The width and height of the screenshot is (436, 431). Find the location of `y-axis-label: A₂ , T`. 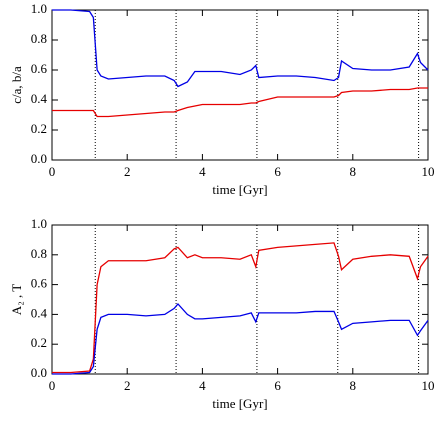

y-axis-label: A₂ , T is located at coordinates (16, 299).